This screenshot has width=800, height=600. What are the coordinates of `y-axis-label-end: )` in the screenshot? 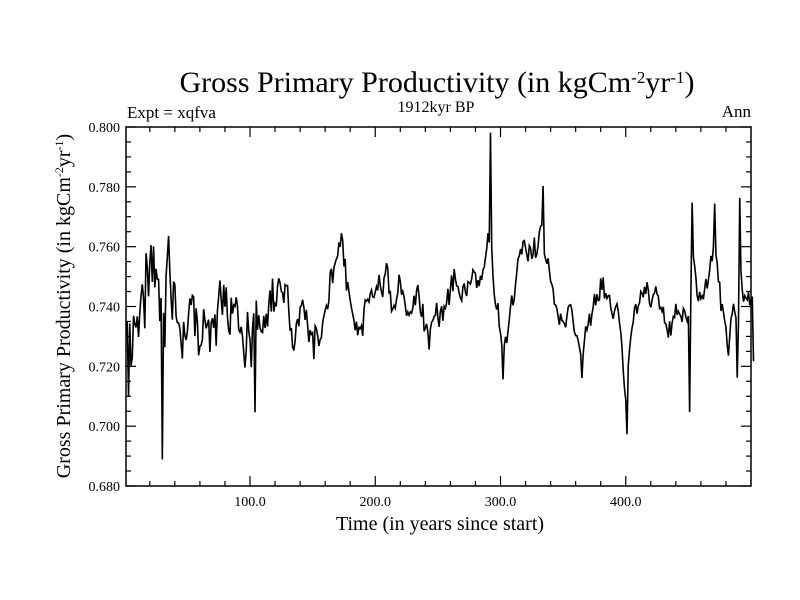 It's located at (64, 137).